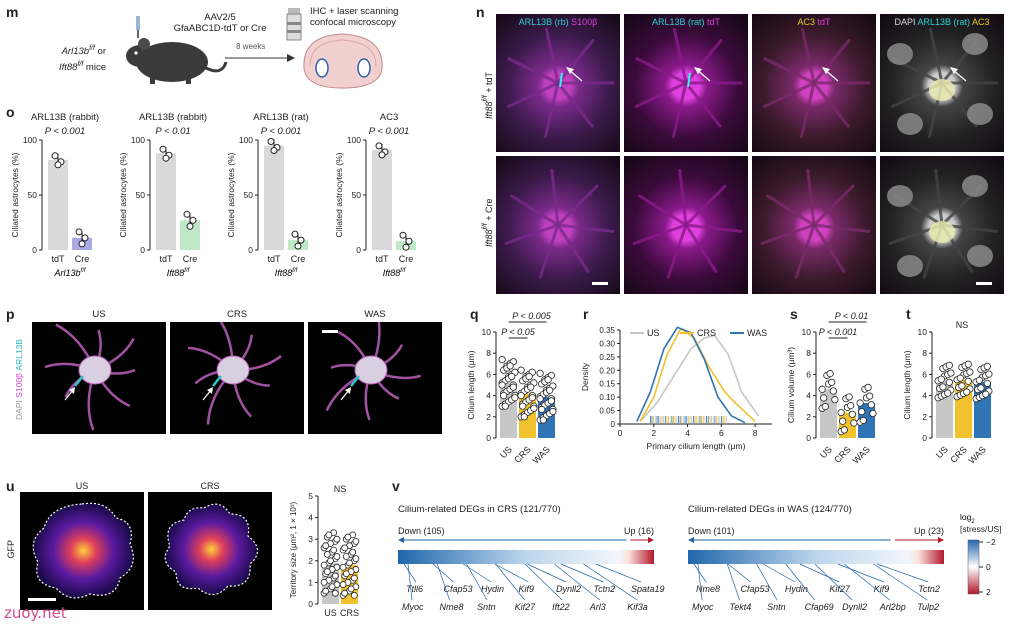 The width and height of the screenshot is (1024, 628). Describe the element at coordinates (794, 314) in the screenshot. I see `panel-label-s: s` at that location.